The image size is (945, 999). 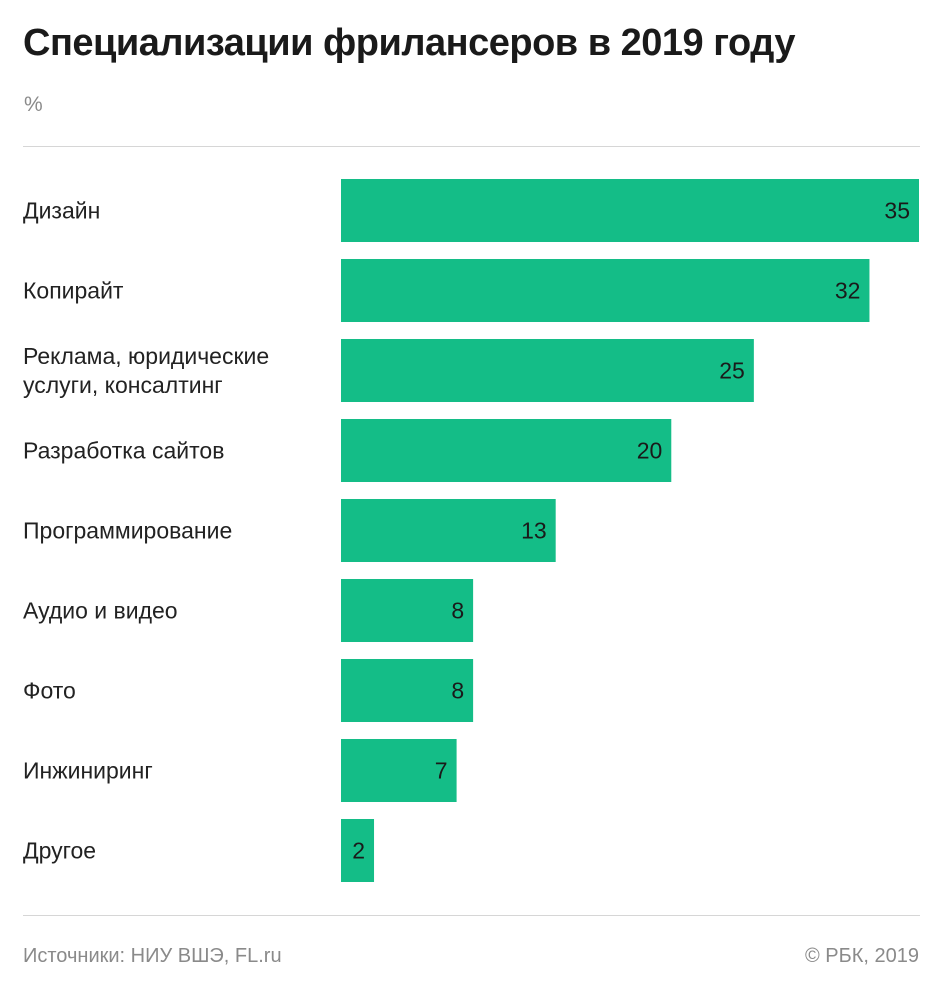 I want to click on bottom-divider, so click(x=471, y=915).